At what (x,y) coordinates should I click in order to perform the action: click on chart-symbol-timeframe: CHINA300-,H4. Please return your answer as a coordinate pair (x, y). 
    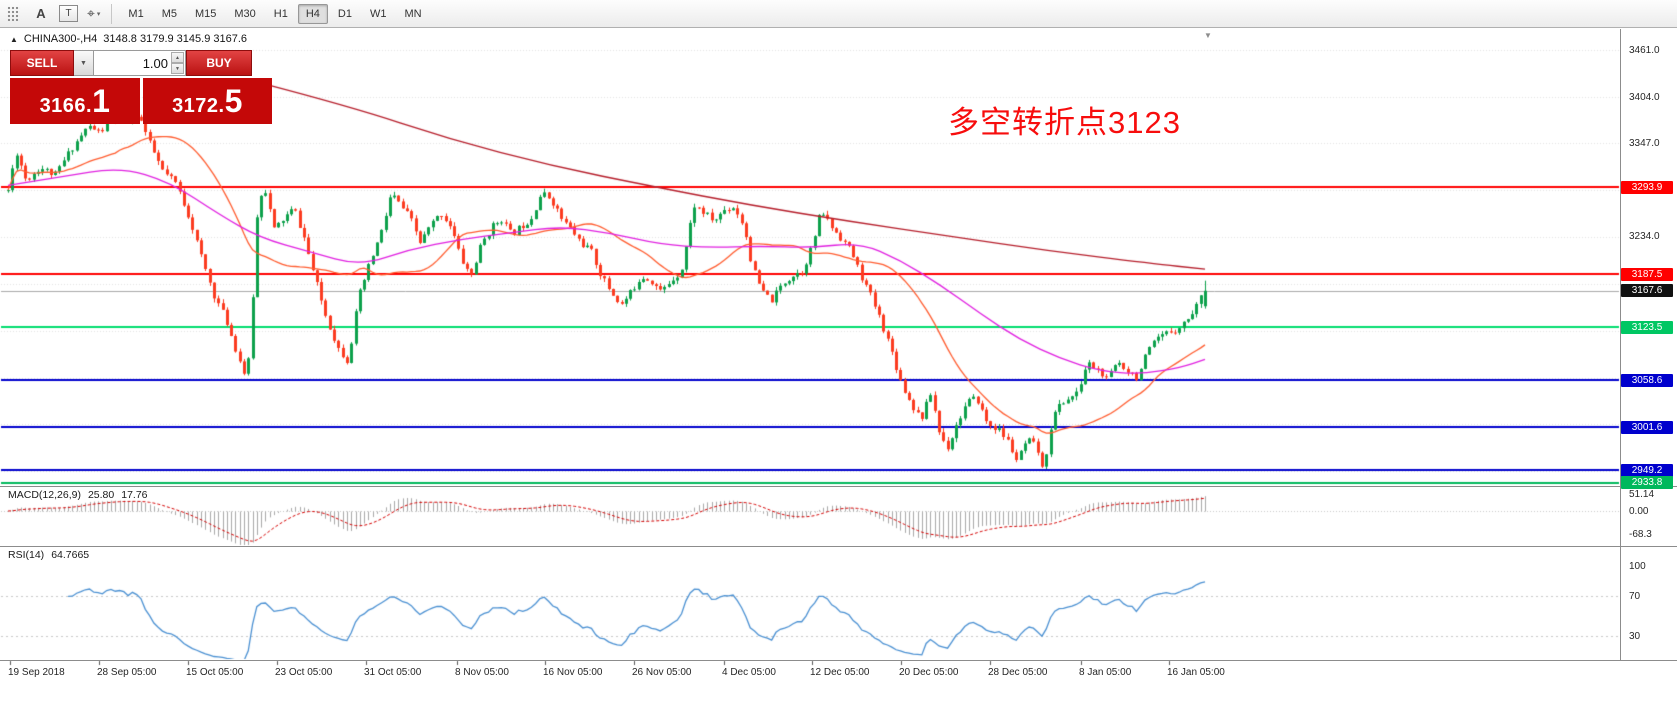
    Looking at the image, I should click on (60, 39).